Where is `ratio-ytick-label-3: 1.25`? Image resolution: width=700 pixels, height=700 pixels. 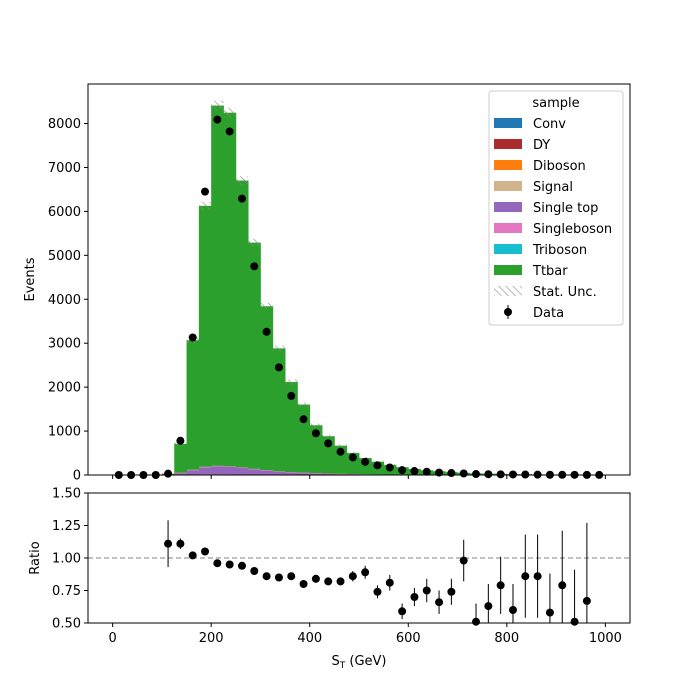 ratio-ytick-label-3: 1.25 is located at coordinates (66, 526).